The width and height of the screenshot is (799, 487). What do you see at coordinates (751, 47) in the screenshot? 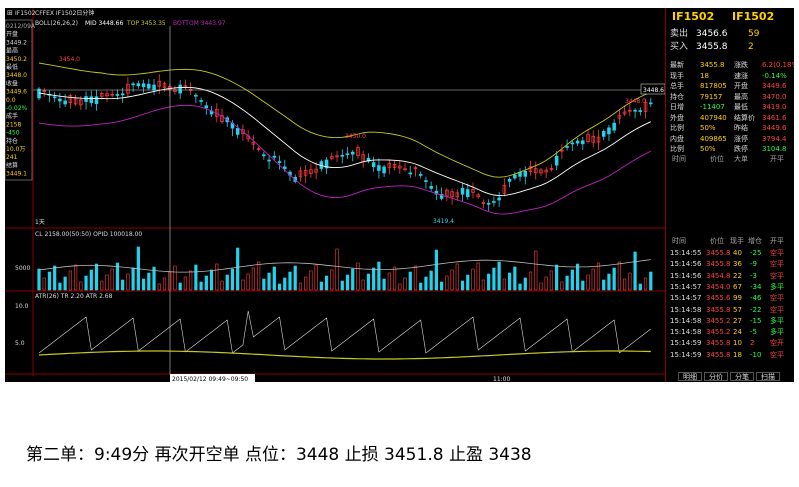
I see `bid-volume: 2` at bounding box center [751, 47].